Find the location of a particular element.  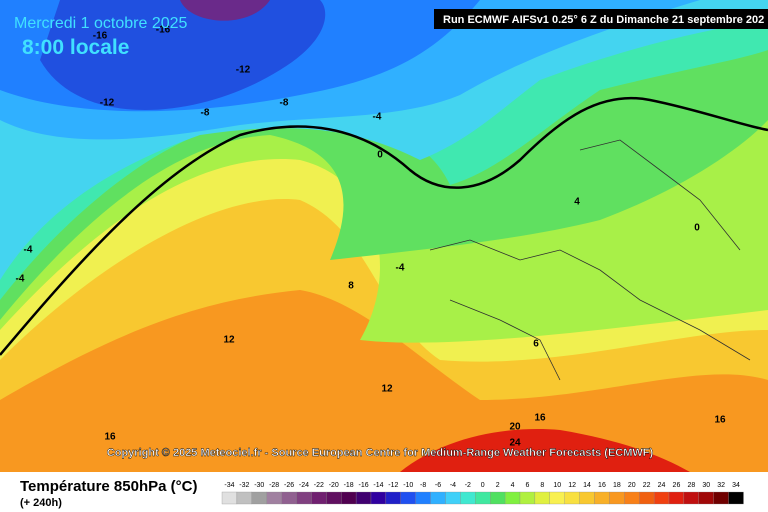

forecast-time: 8:00 locale is located at coordinates (75, 47).